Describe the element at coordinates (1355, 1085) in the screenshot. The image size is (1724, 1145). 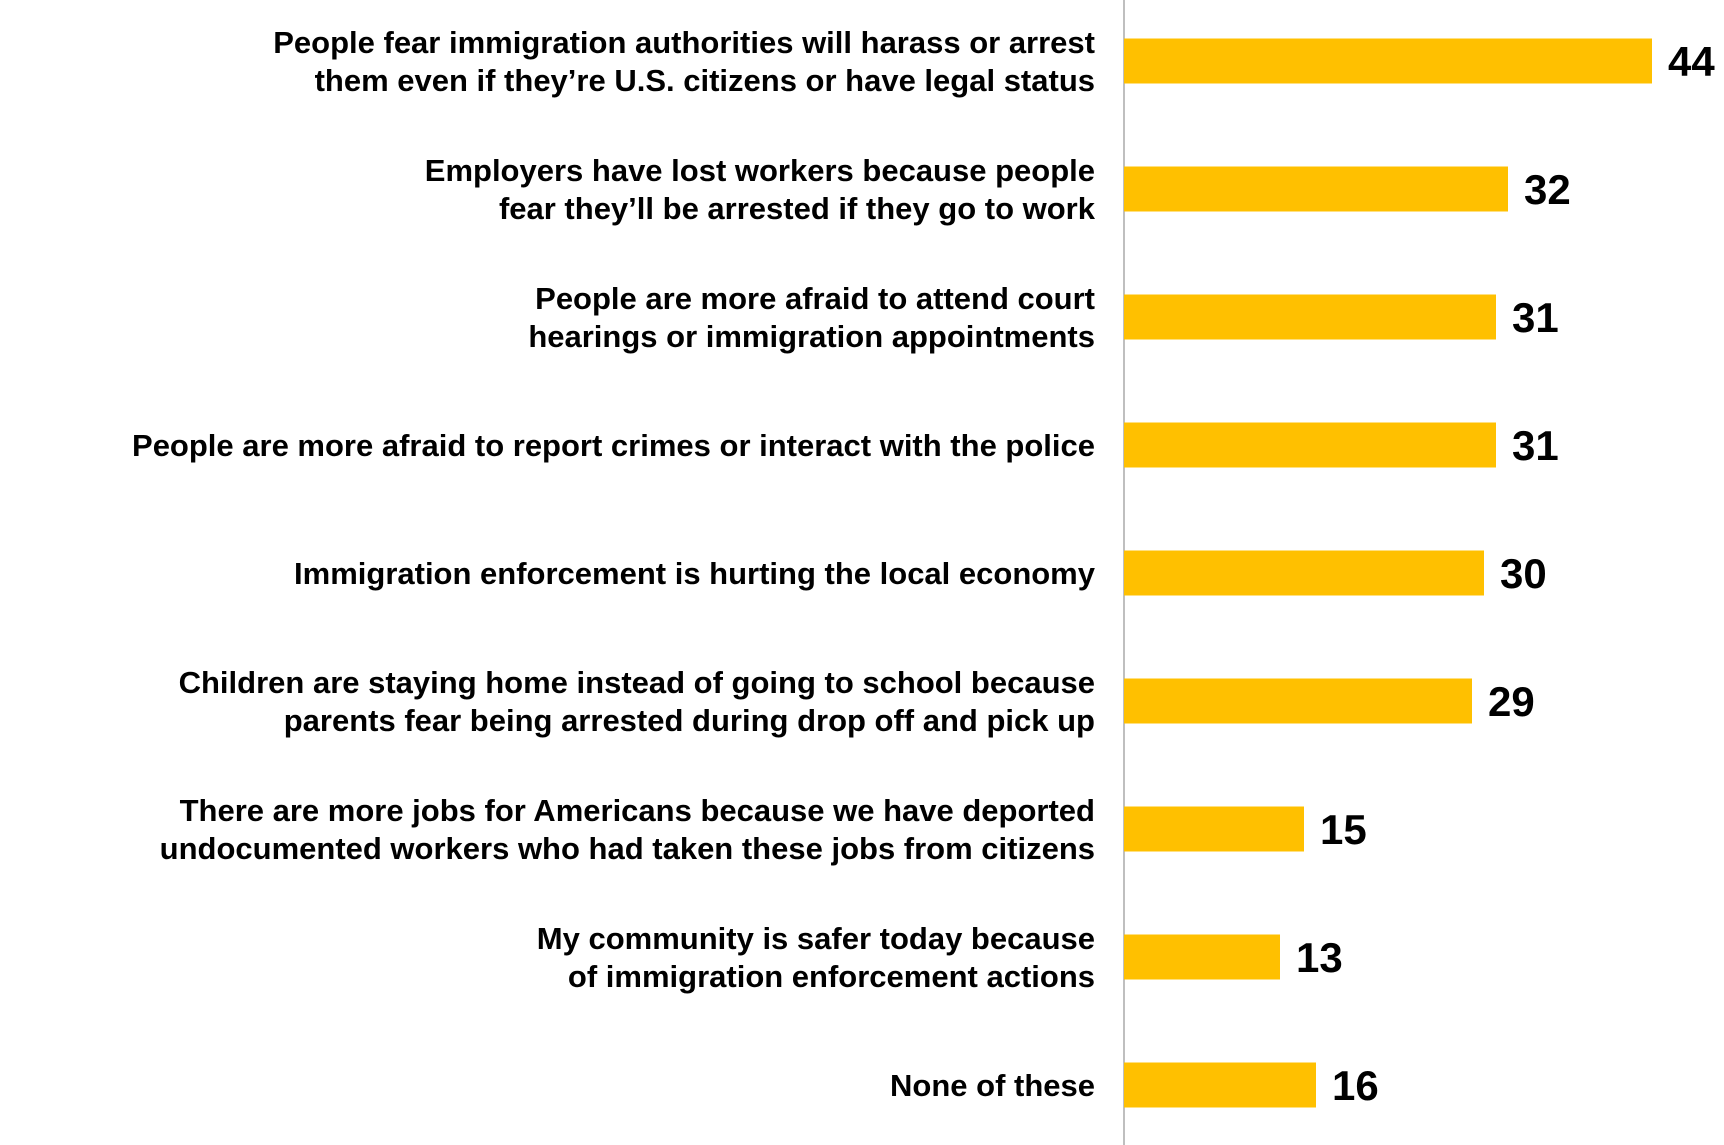
I see `data-label: 16` at that location.